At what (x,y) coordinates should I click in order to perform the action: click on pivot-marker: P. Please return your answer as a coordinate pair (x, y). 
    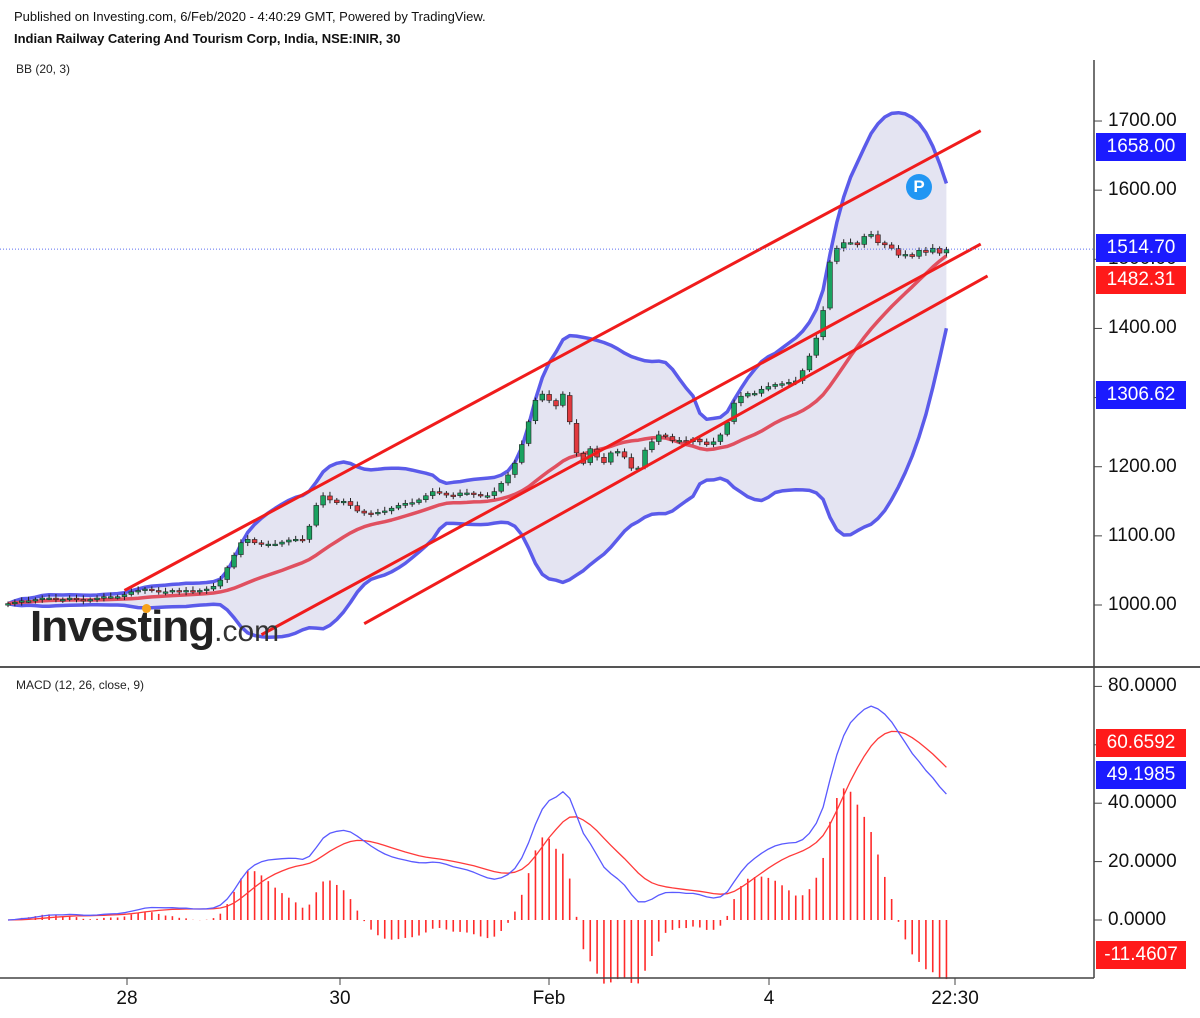
    Looking at the image, I should click on (919, 186).